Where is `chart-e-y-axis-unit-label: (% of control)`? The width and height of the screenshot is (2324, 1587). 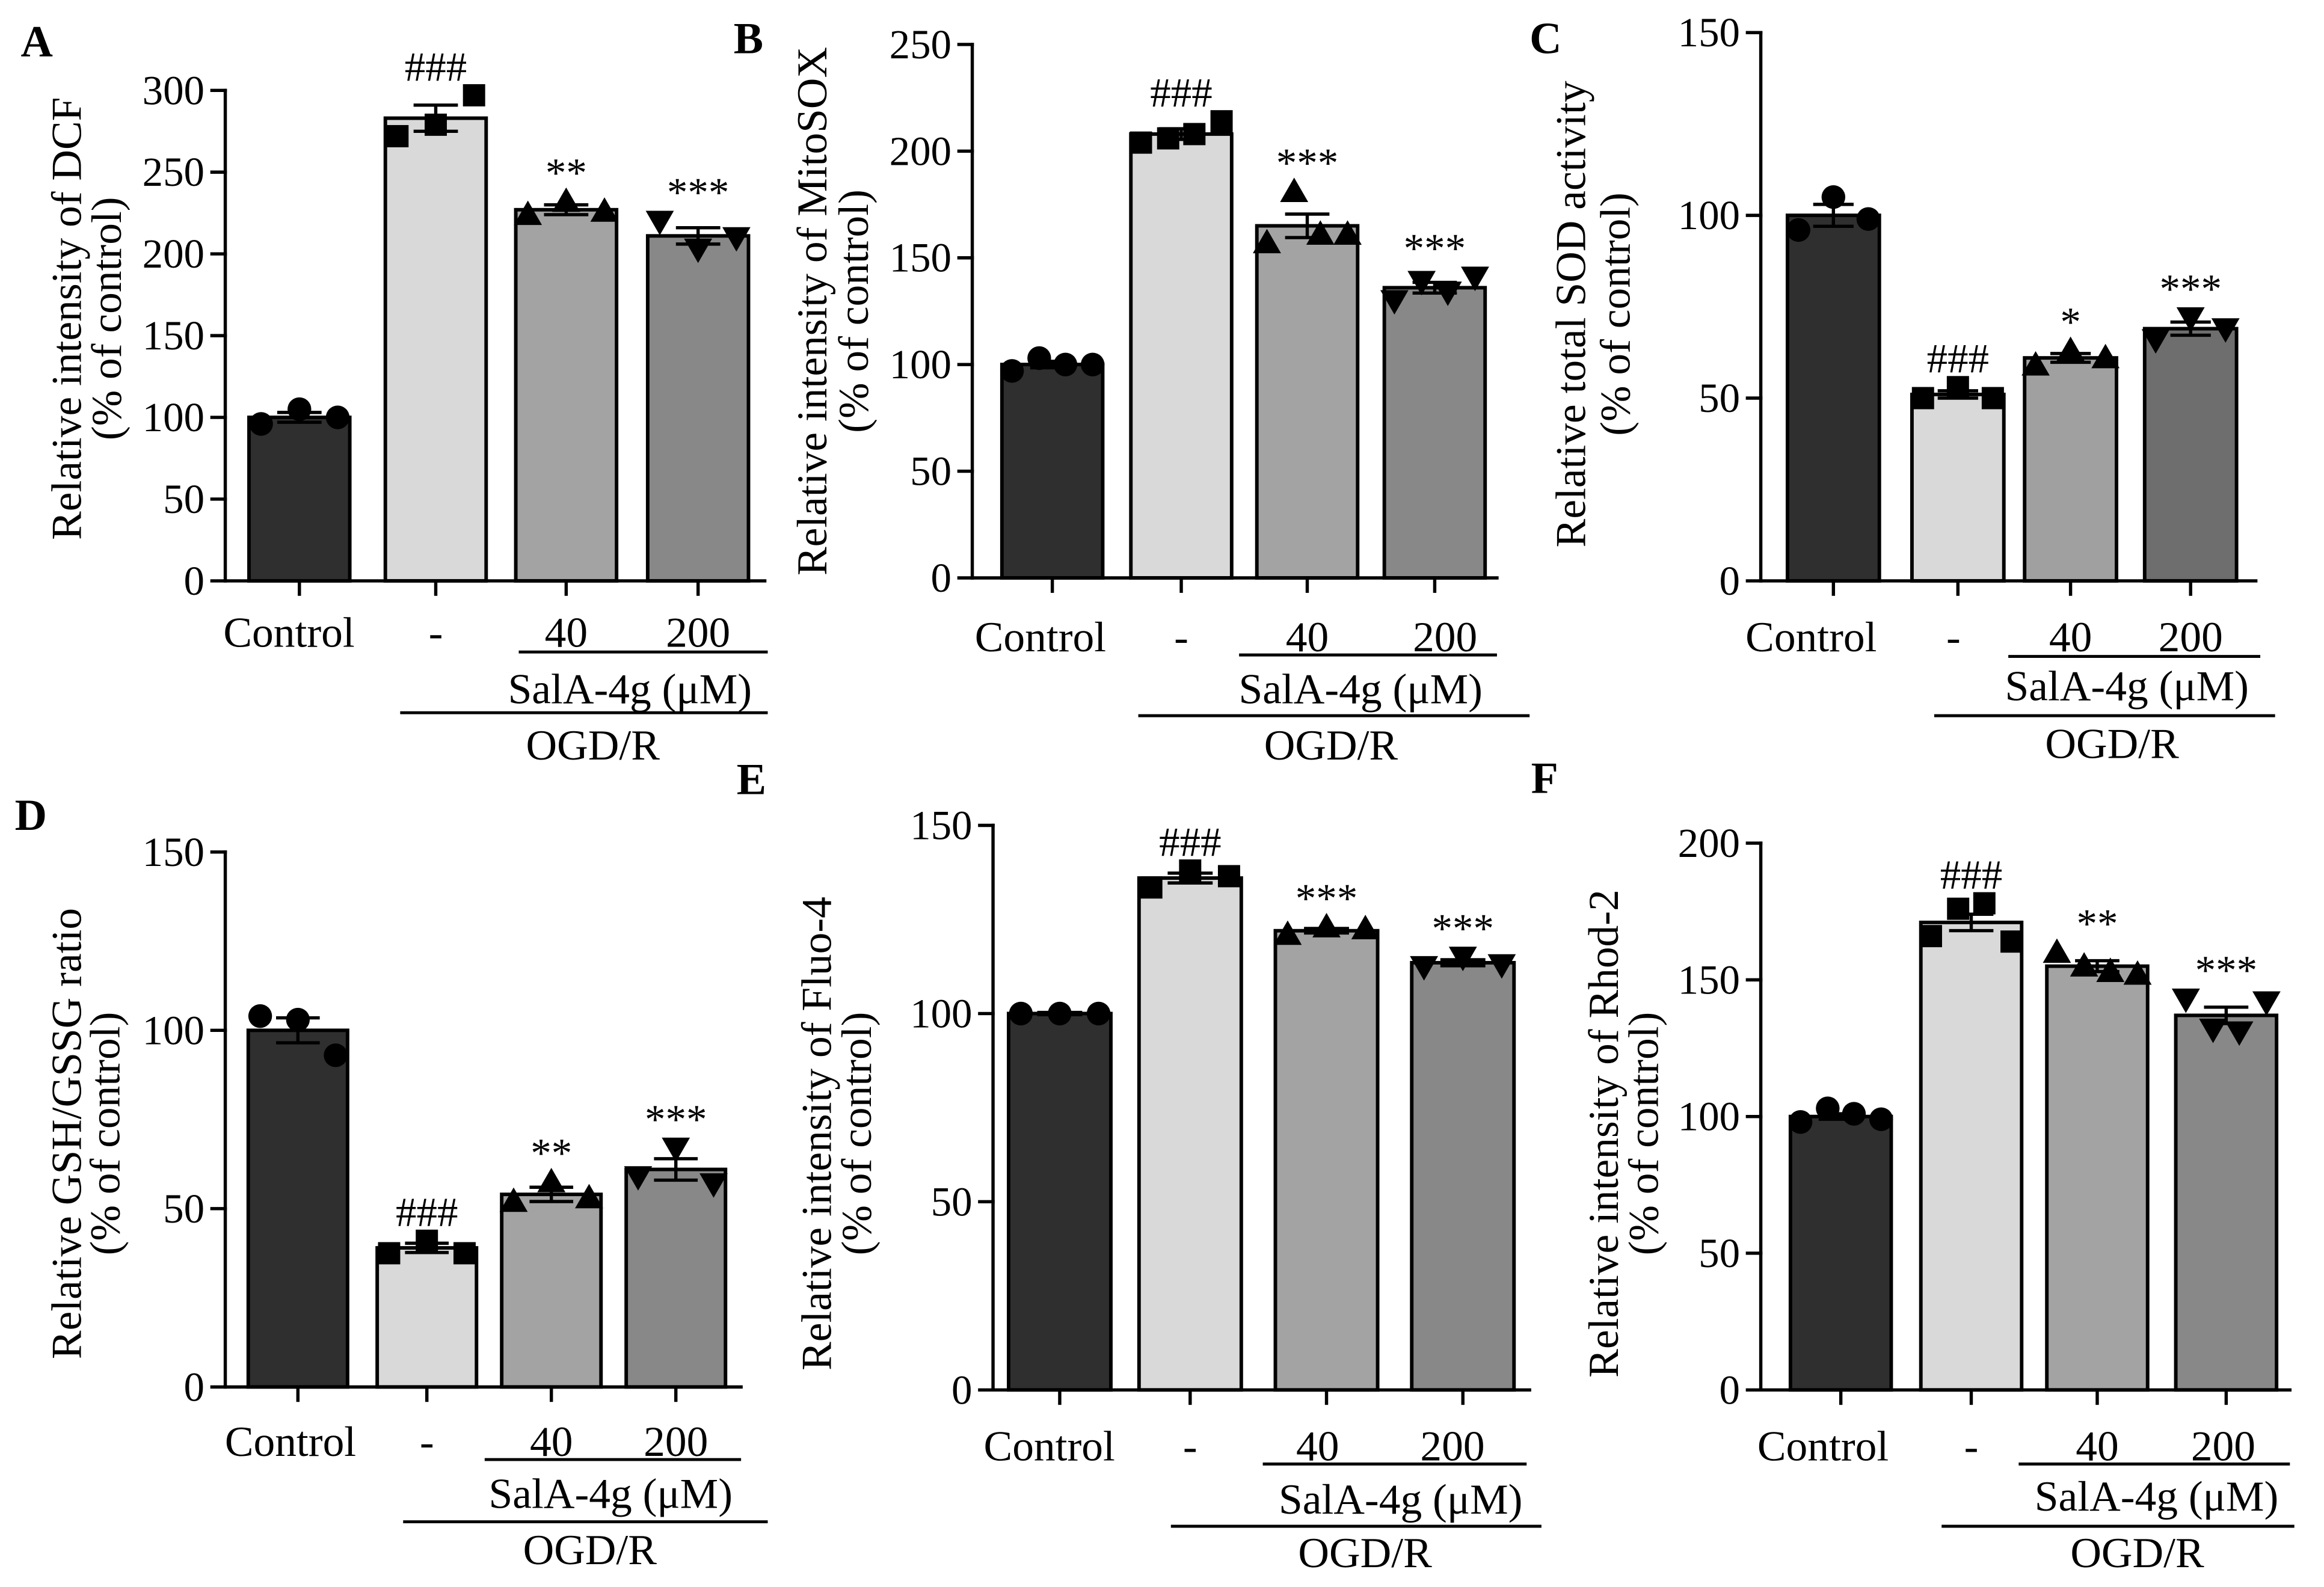 chart-e-y-axis-unit-label: (% of control) is located at coordinates (857, 1134).